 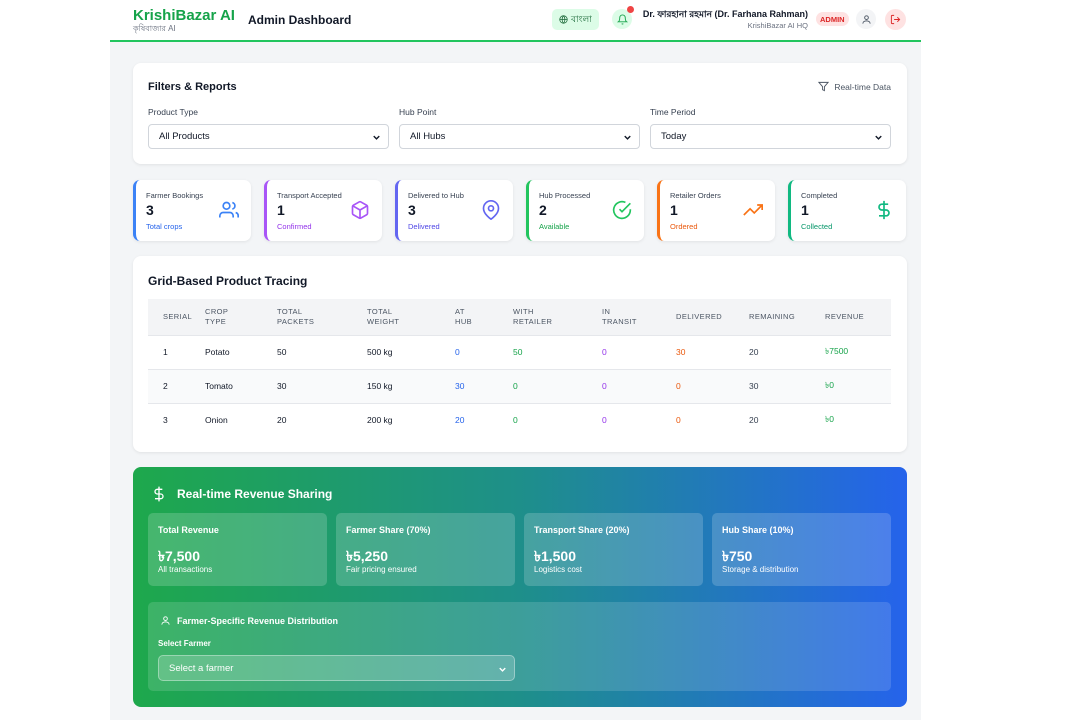 I want to click on hub-point-select: All Hubs, so click(x=519, y=136).